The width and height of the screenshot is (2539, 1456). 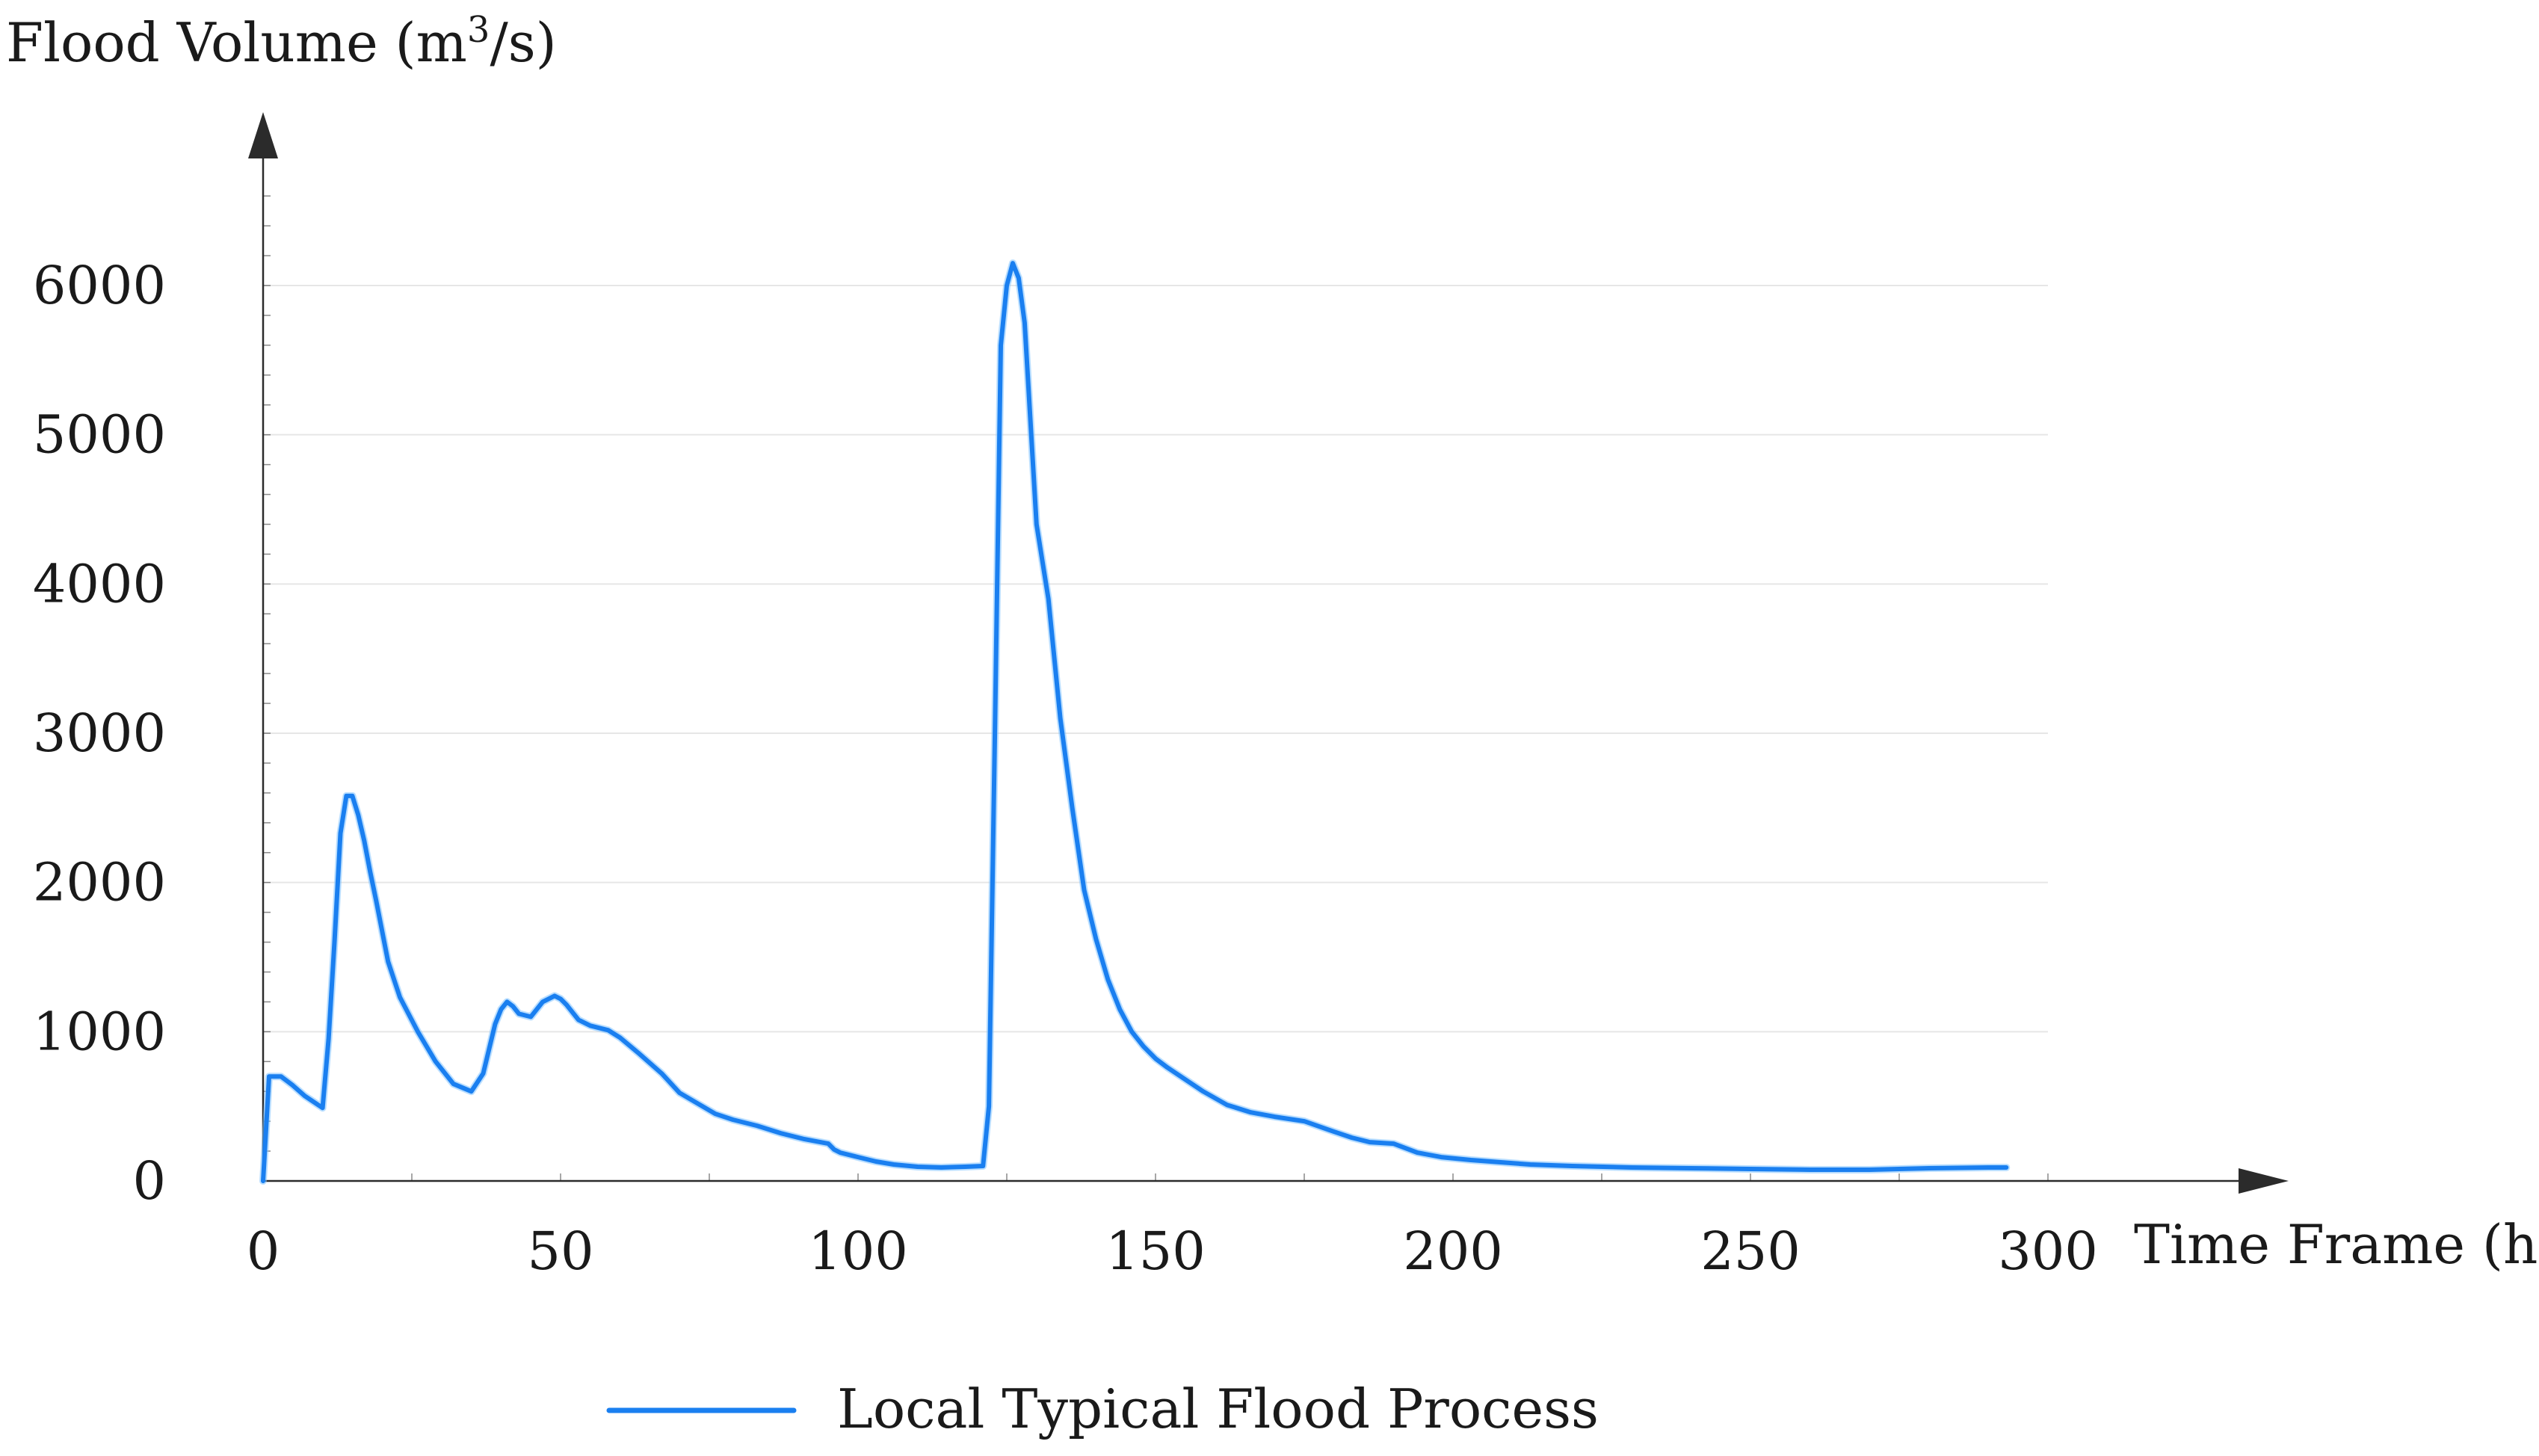 What do you see at coordinates (281, 41) in the screenshot?
I see `y-axis-title: Flood Volume (m3/s)` at bounding box center [281, 41].